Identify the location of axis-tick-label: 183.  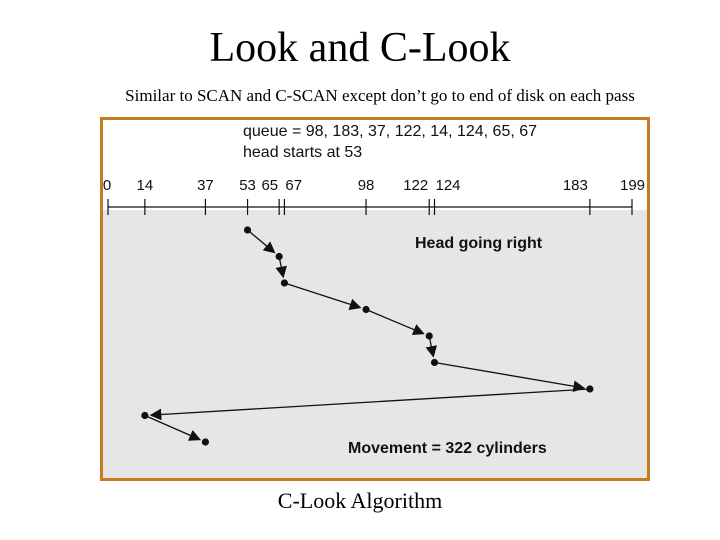
(575, 185).